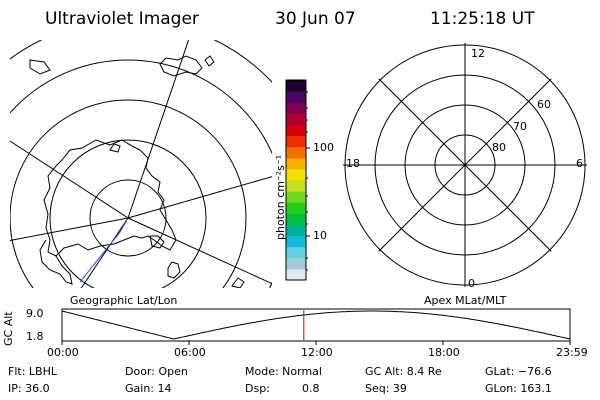  I want to click on gc-alt-panel, so click(316, 326).